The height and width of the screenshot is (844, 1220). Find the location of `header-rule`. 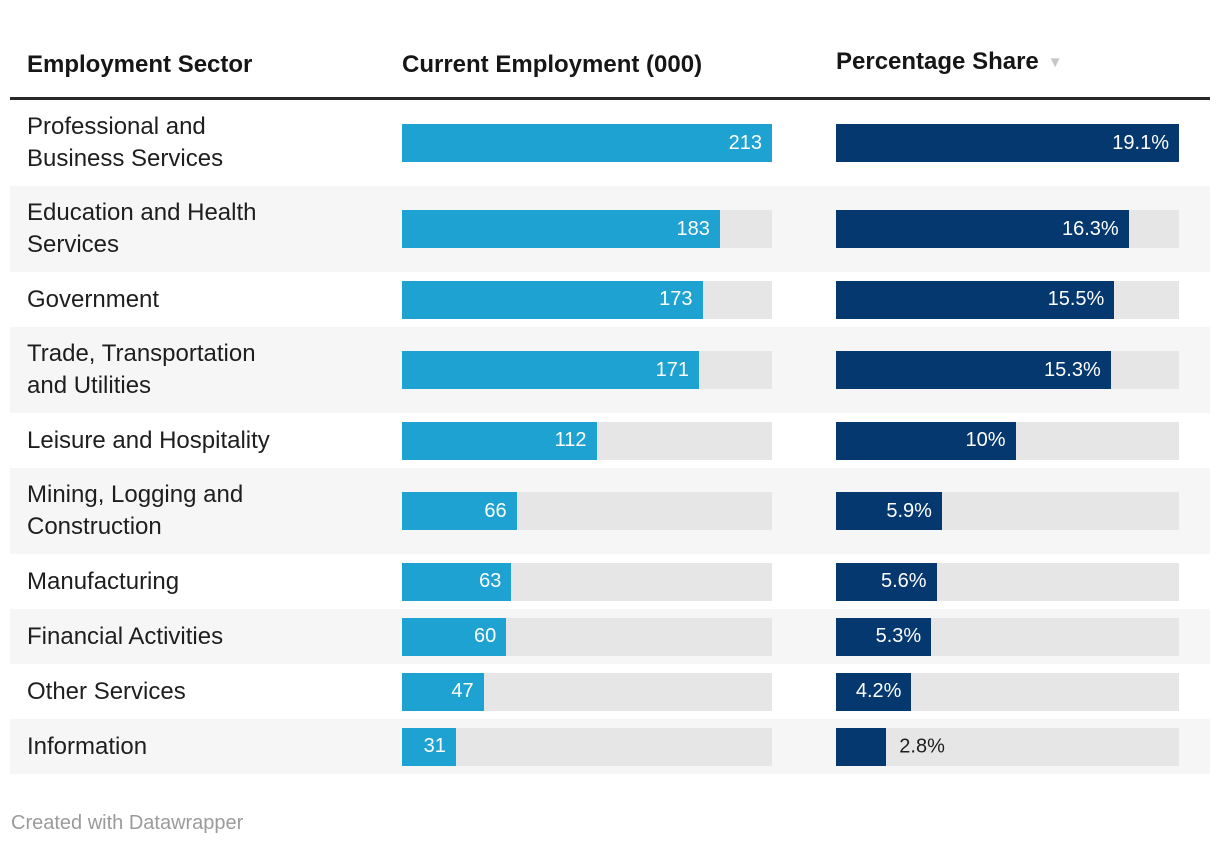

header-rule is located at coordinates (610, 98).